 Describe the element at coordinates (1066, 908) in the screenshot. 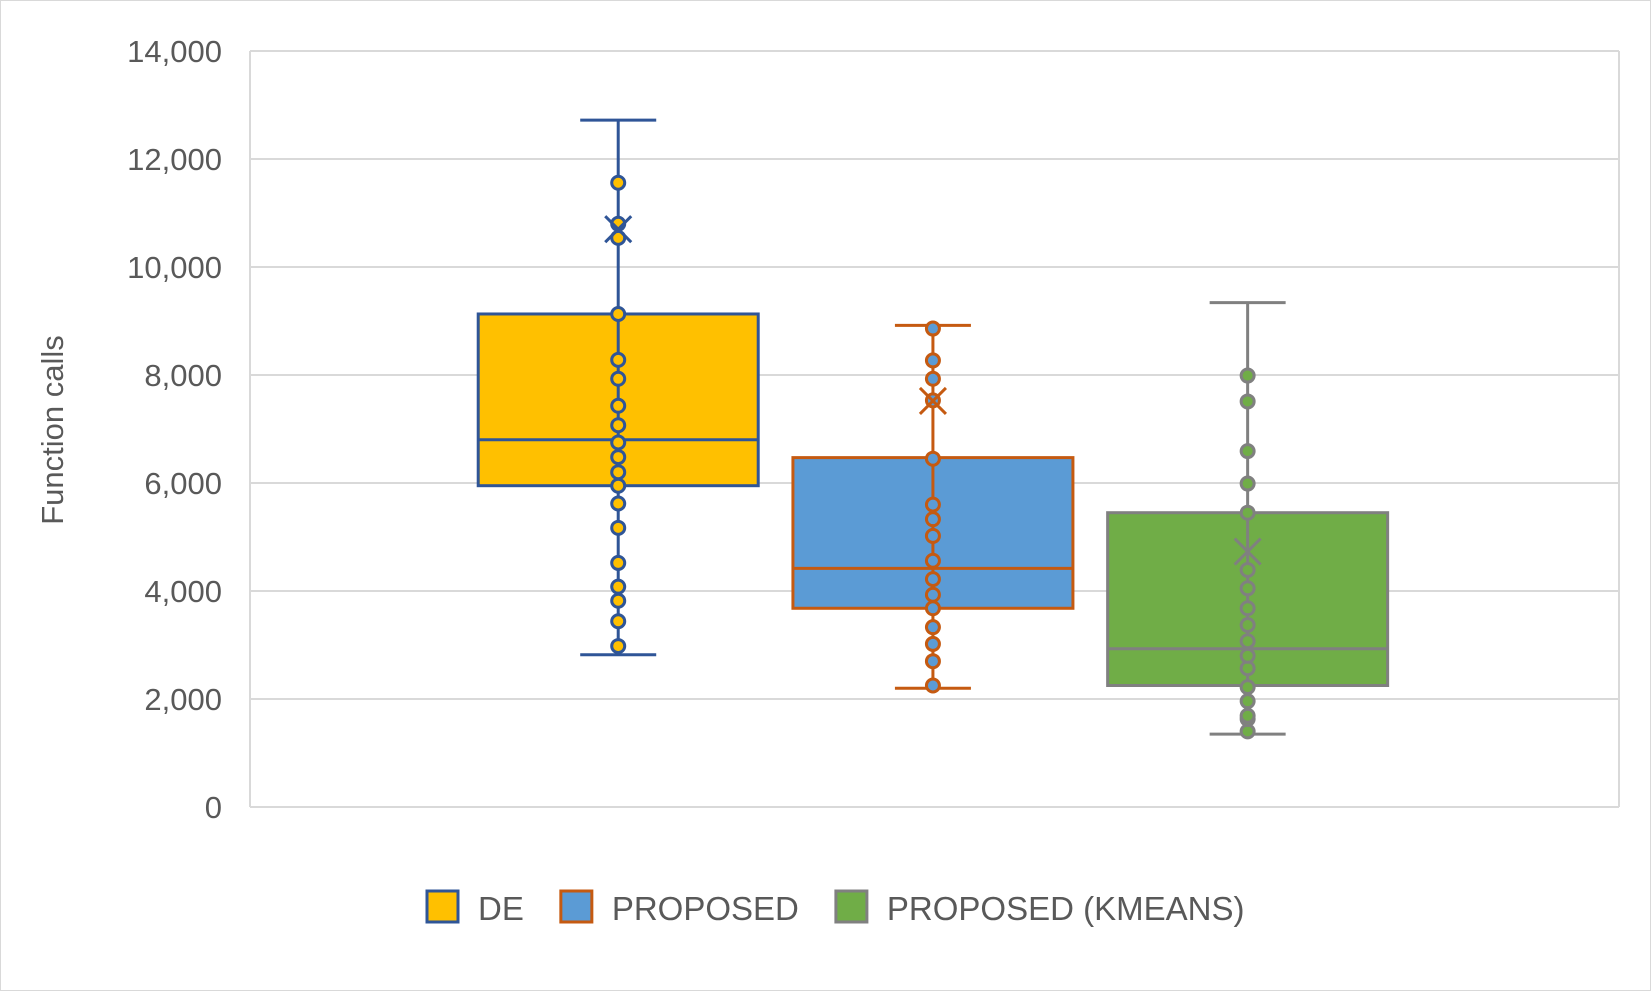

I see `legend-label: PROPOSED (KMEANS)` at that location.